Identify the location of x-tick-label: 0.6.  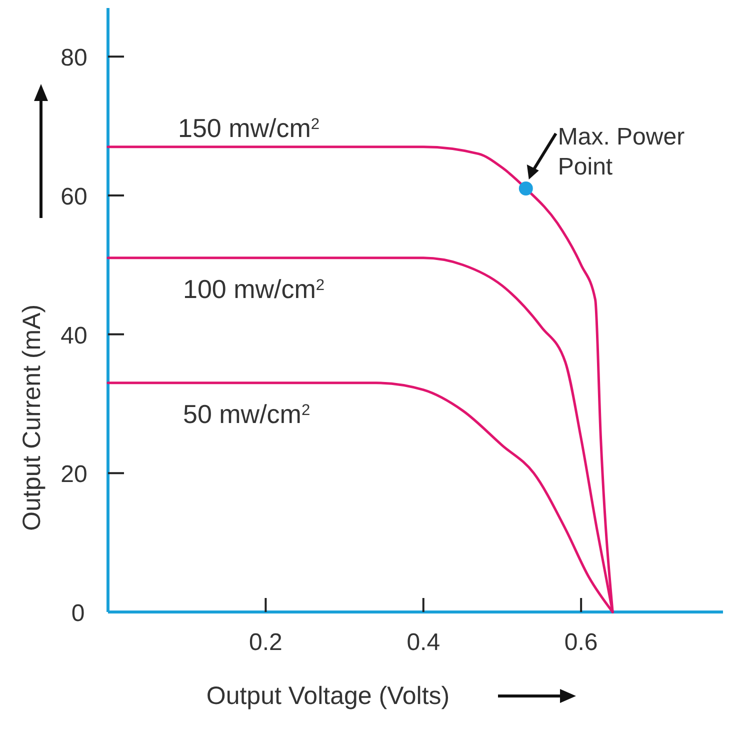
(581, 642).